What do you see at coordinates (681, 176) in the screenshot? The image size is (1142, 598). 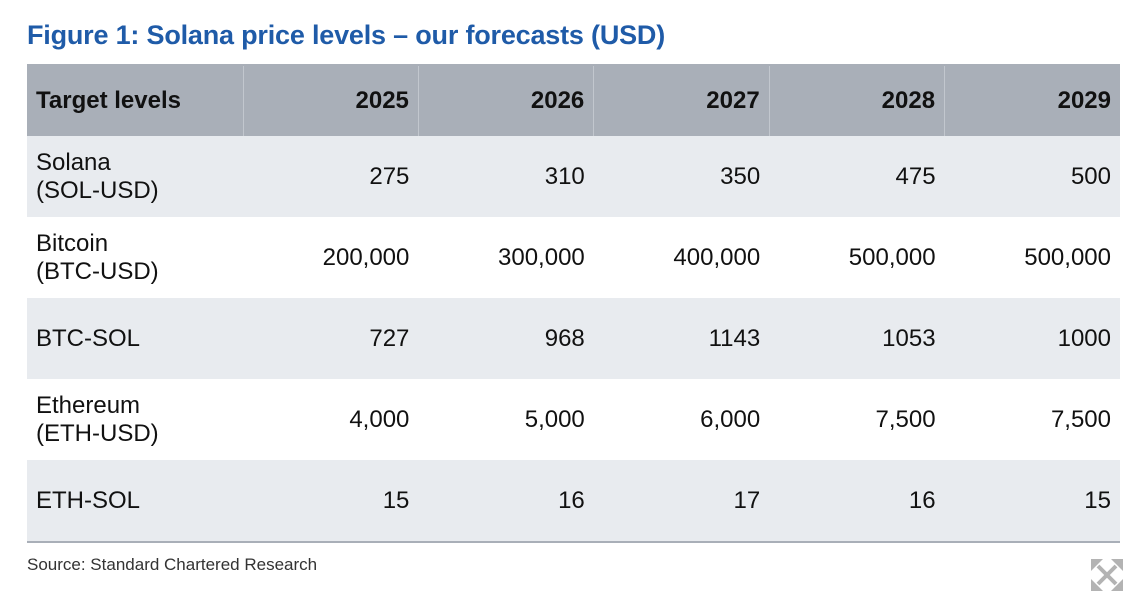 I see `value-cell: 350` at bounding box center [681, 176].